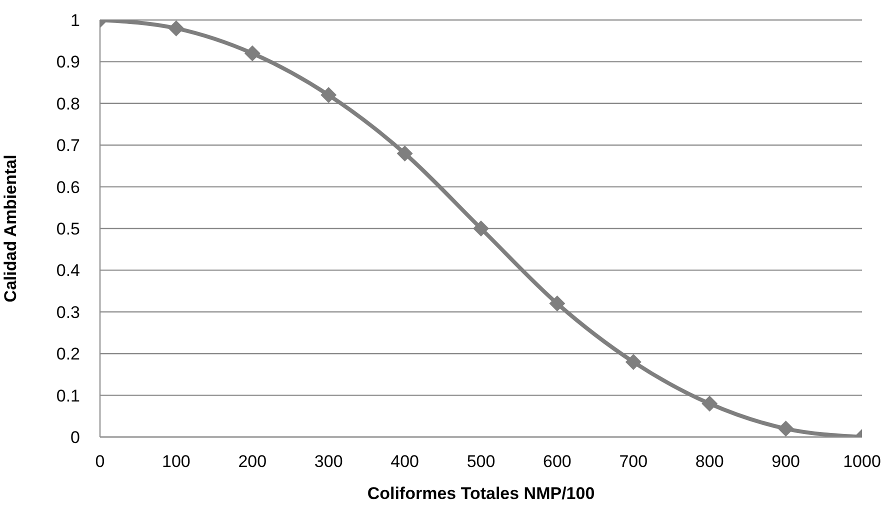  Describe the element at coordinates (328, 462) in the screenshot. I see `x-tick-label: 300` at that location.